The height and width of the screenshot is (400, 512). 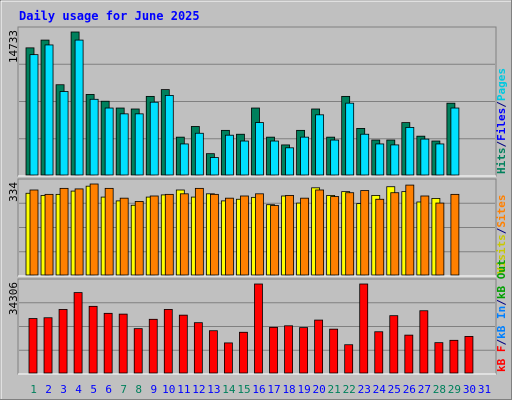 What do you see at coordinates (138, 389) in the screenshot?
I see `x-tick-label-day-8: 8` at bounding box center [138, 389].